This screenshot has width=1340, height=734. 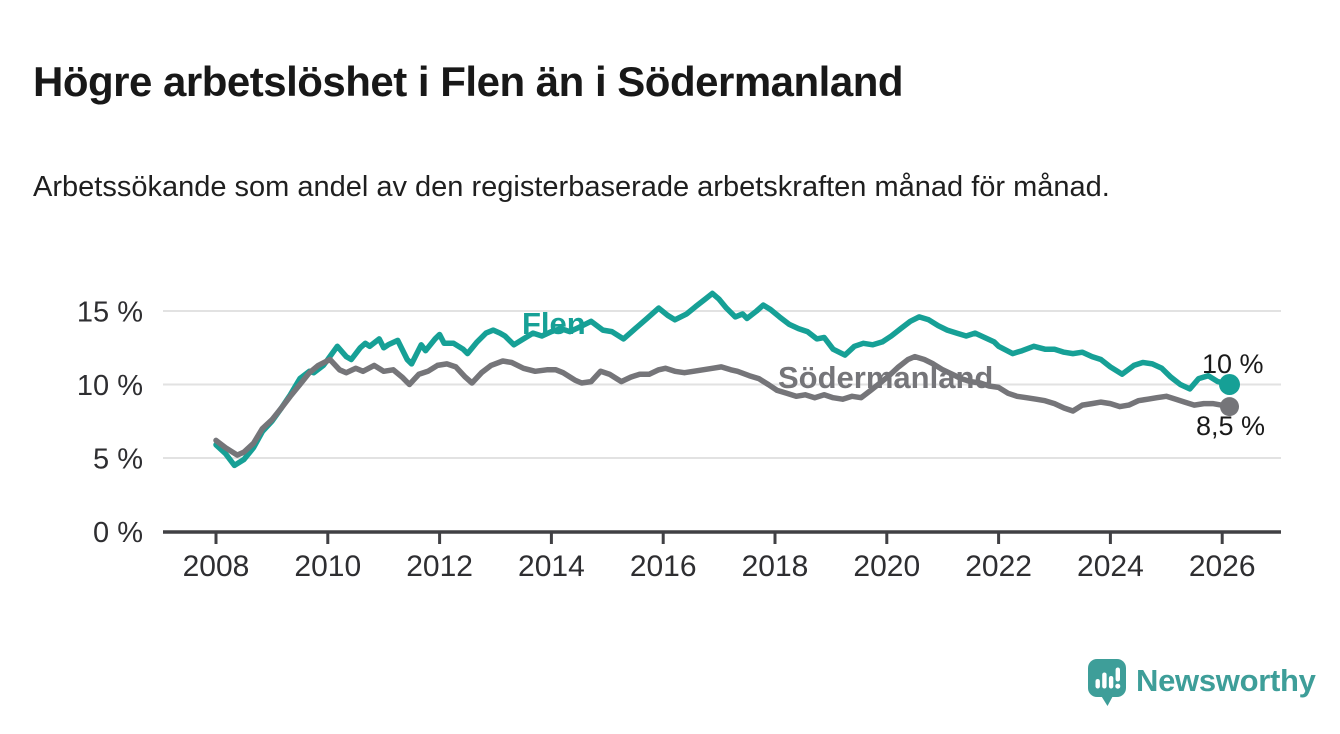 What do you see at coordinates (439, 566) in the screenshot?
I see `x-axis-tick-label: 2012` at bounding box center [439, 566].